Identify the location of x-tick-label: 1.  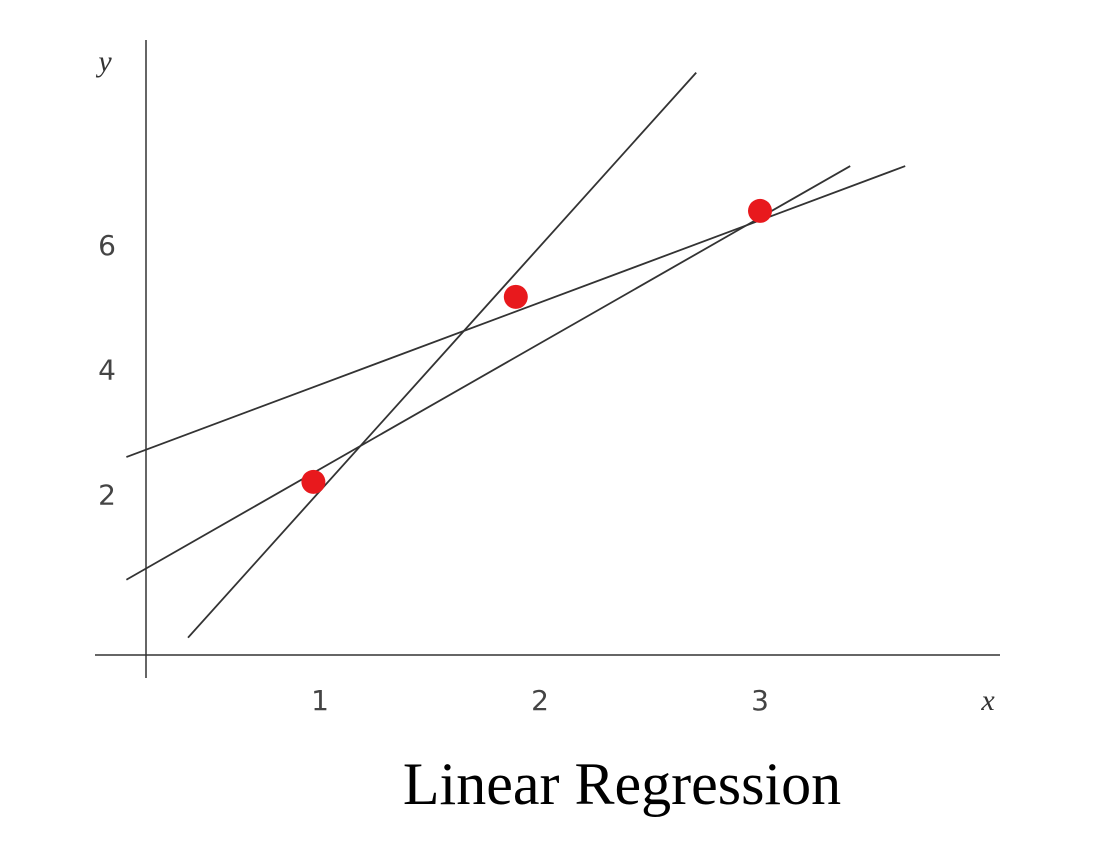
(320, 700).